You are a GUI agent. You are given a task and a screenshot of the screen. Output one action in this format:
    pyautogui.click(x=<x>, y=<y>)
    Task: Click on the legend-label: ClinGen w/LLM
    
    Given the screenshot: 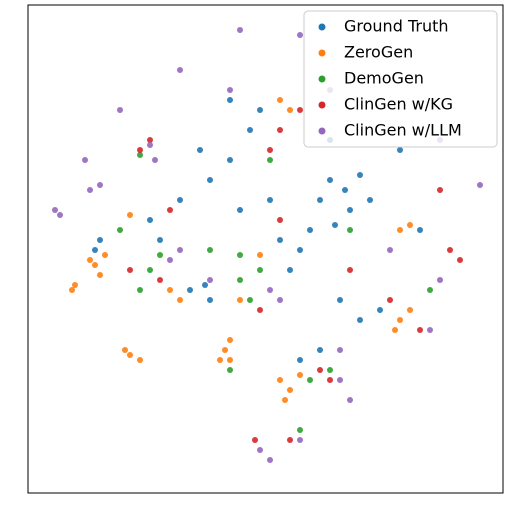 What is the action you would take?
    pyautogui.click(x=403, y=130)
    